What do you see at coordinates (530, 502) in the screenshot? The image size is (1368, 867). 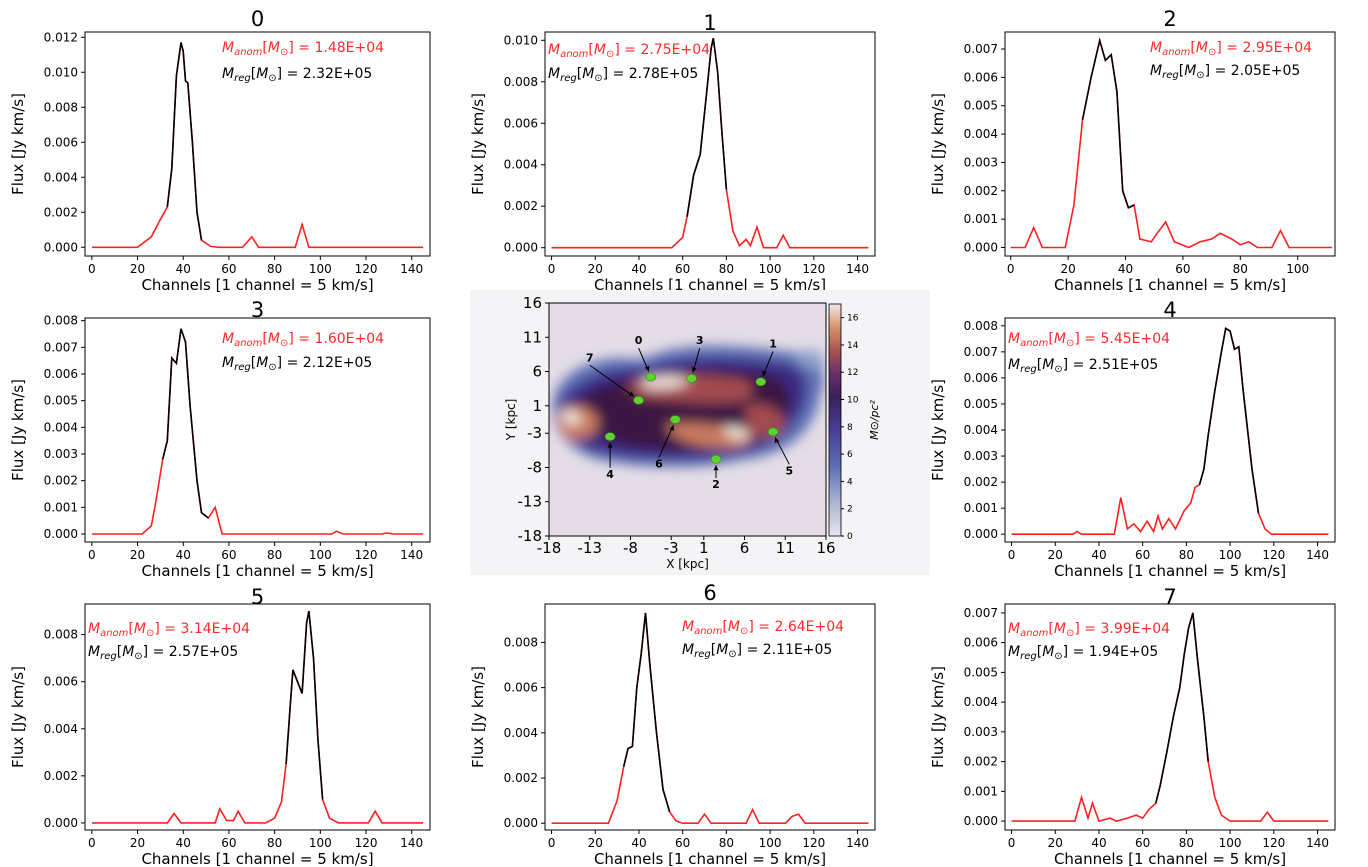 I see `map-y-tick-label: -13` at bounding box center [530, 502].